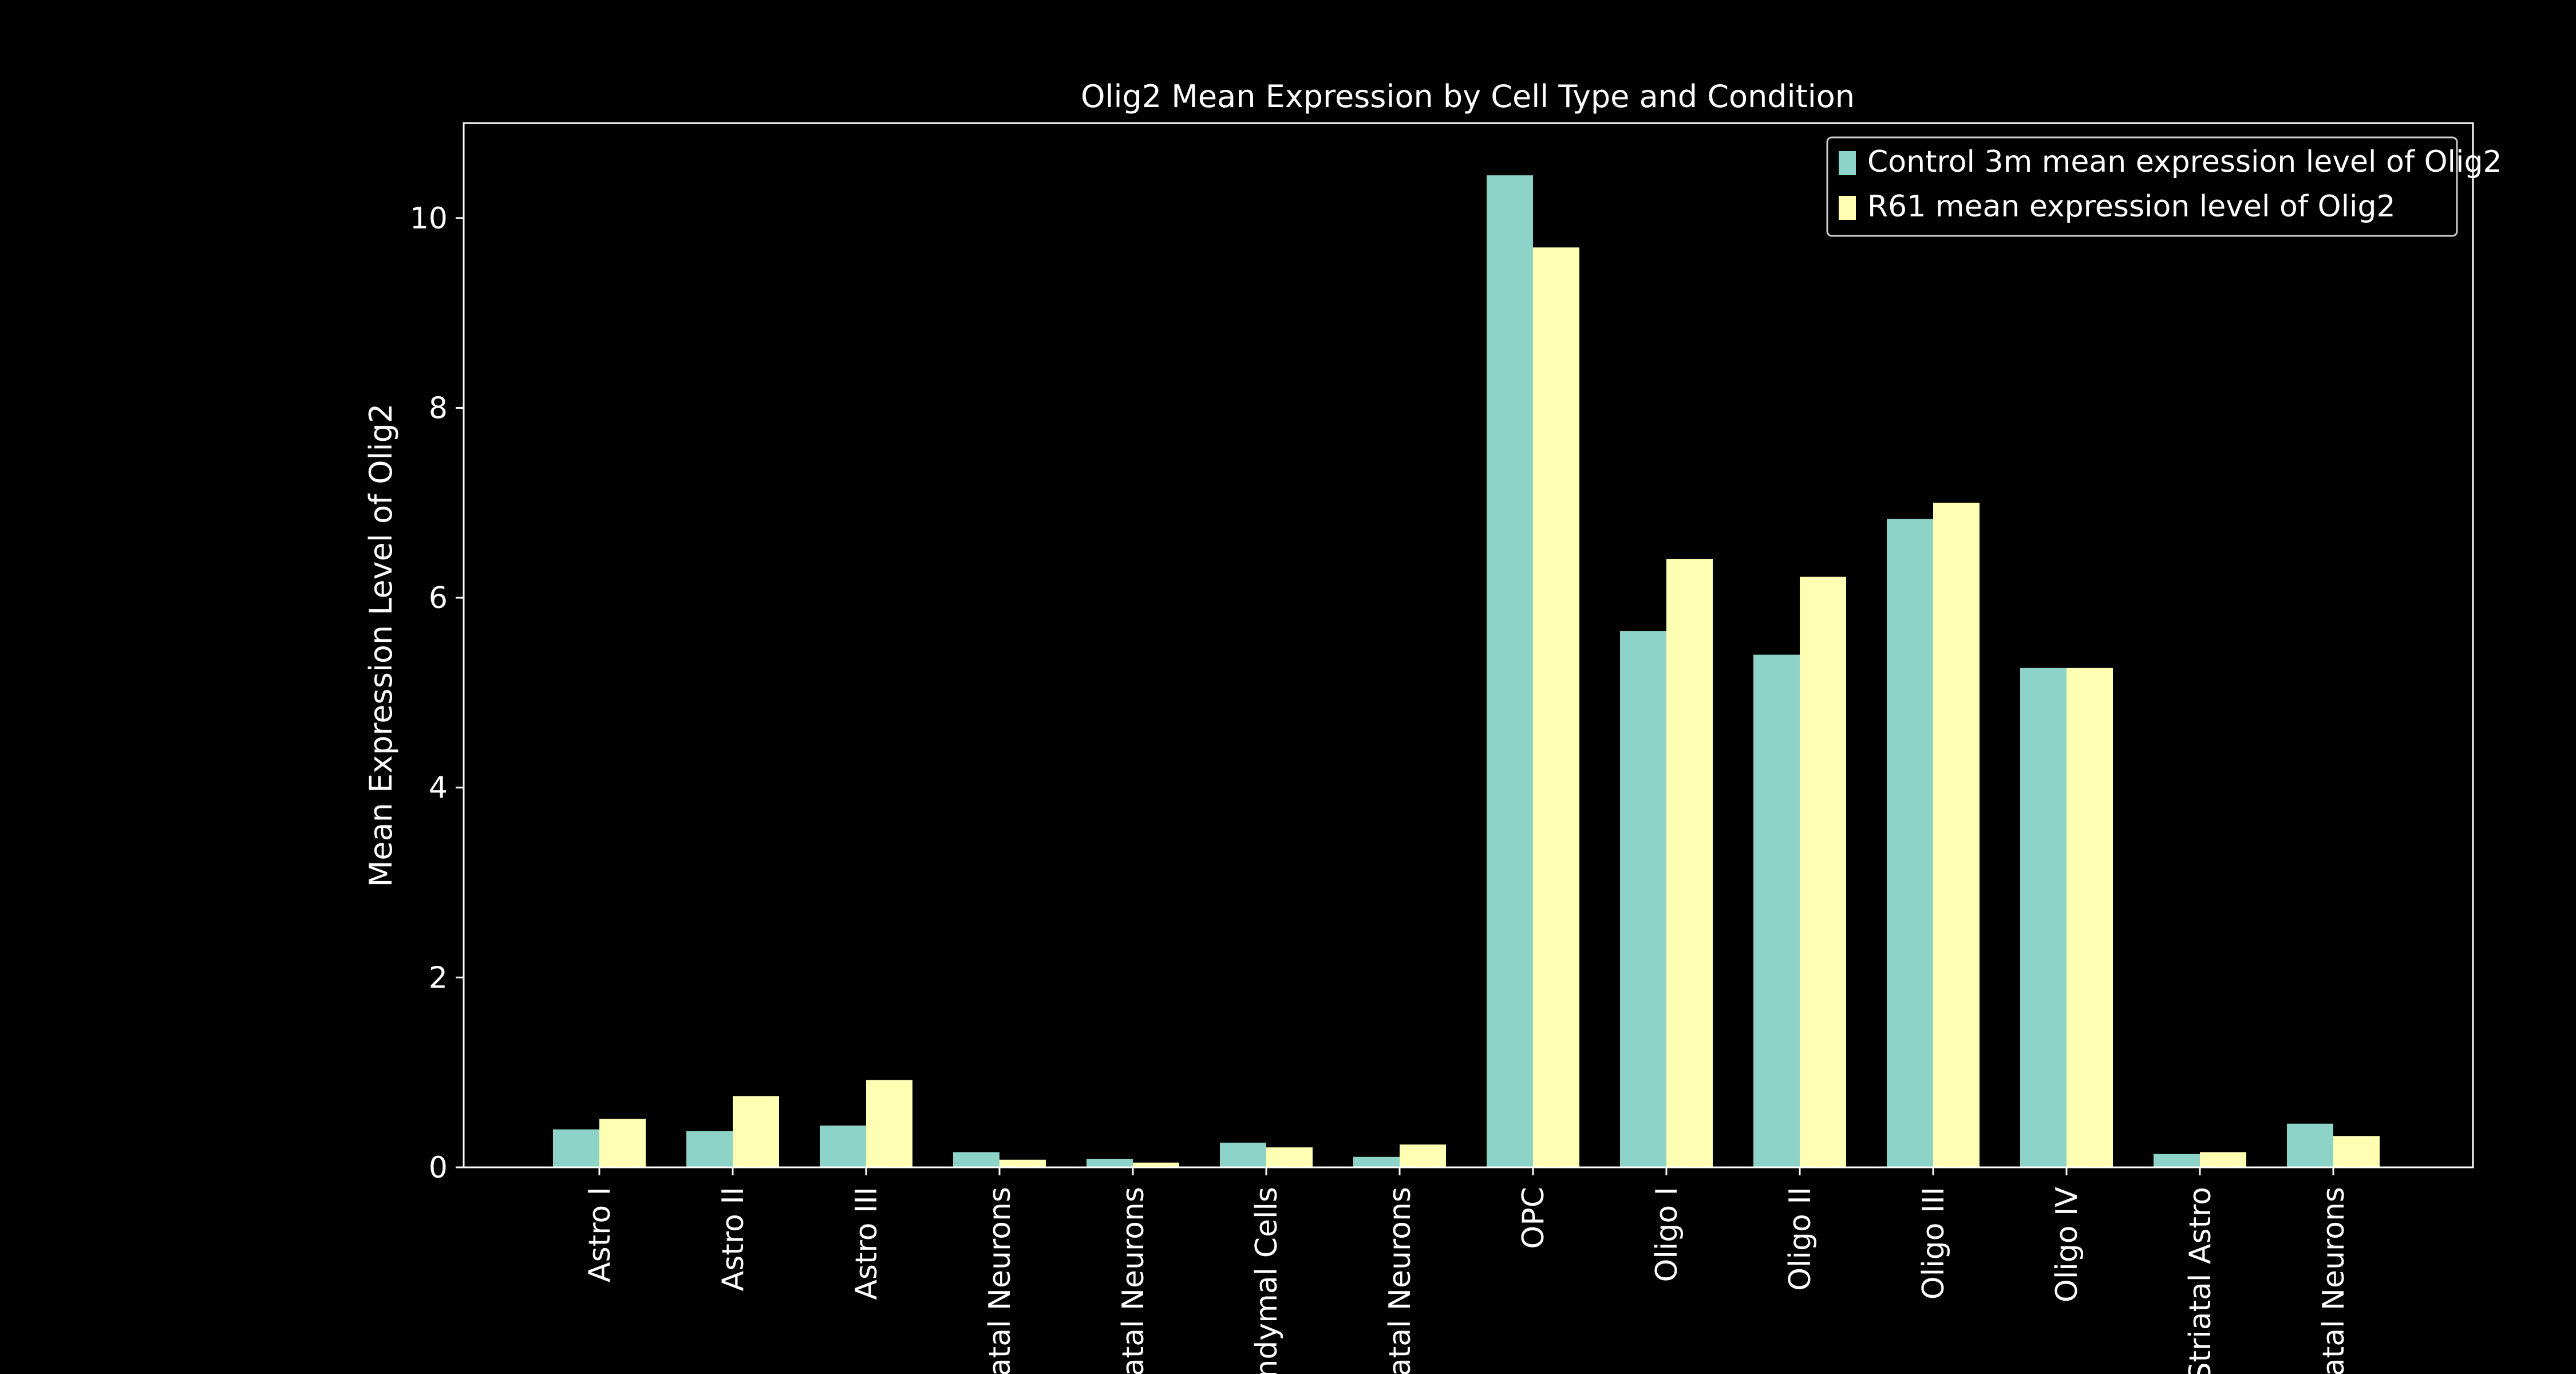 This screenshot has width=2576, height=1374. What do you see at coordinates (1934, 1244) in the screenshot?
I see `x-tick-label: Oligo III` at bounding box center [1934, 1244].